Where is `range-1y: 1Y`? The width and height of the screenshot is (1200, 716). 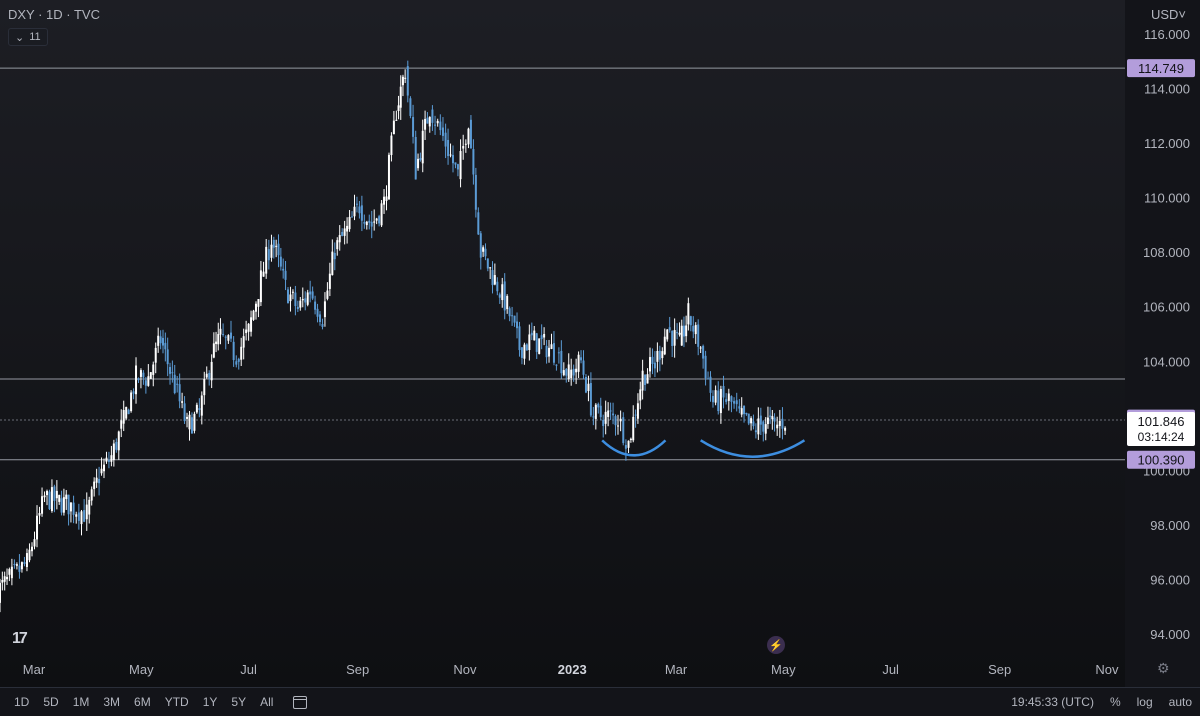
range-1y: 1Y is located at coordinates (210, 702).